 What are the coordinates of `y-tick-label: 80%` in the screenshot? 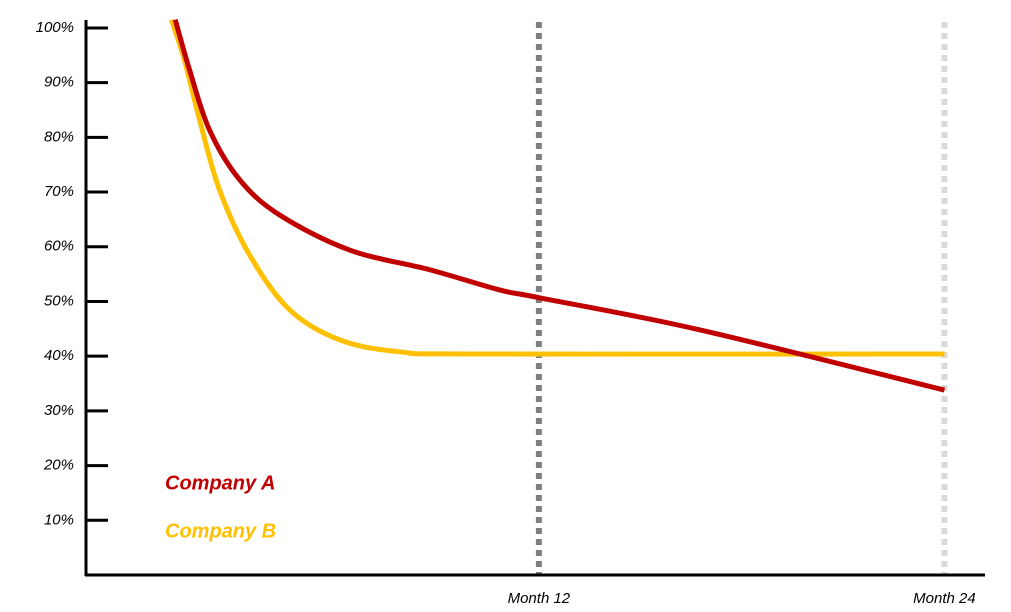 It's located at (59, 136).